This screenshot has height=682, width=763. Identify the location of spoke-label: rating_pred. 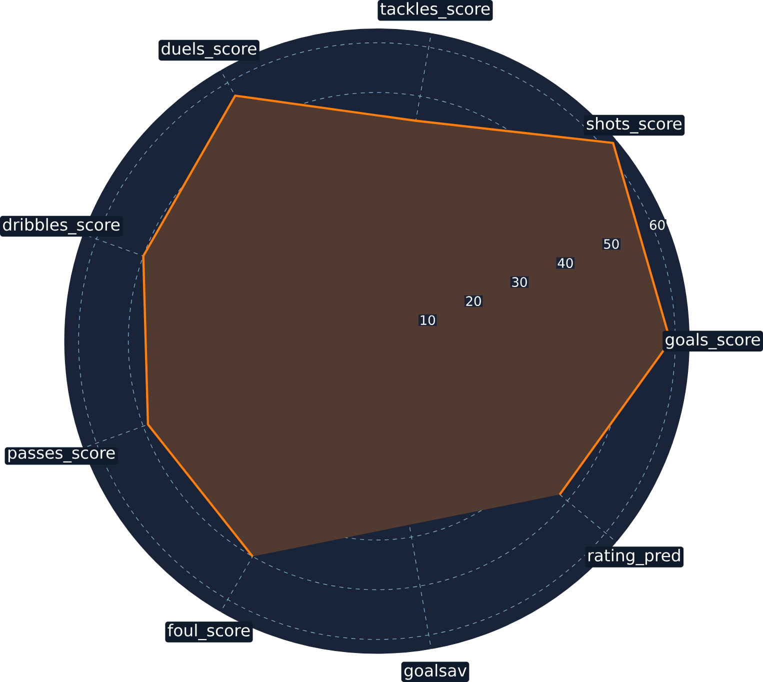
(634, 557).